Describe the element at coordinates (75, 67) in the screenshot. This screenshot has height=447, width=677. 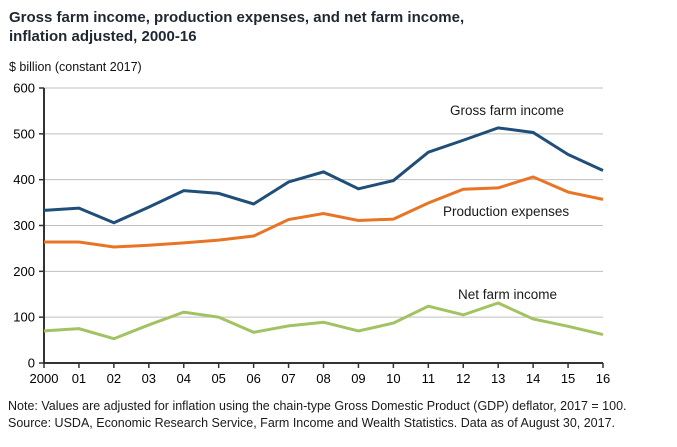
I see `y-axis-unit-label: $ billion (constant 2017)` at that location.